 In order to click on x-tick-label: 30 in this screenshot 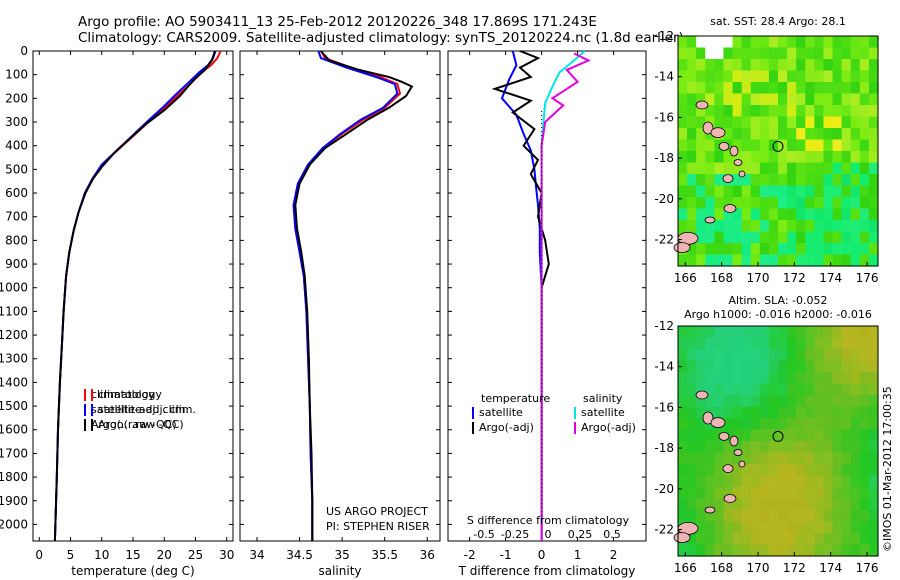, I will do `click(226, 555)`.